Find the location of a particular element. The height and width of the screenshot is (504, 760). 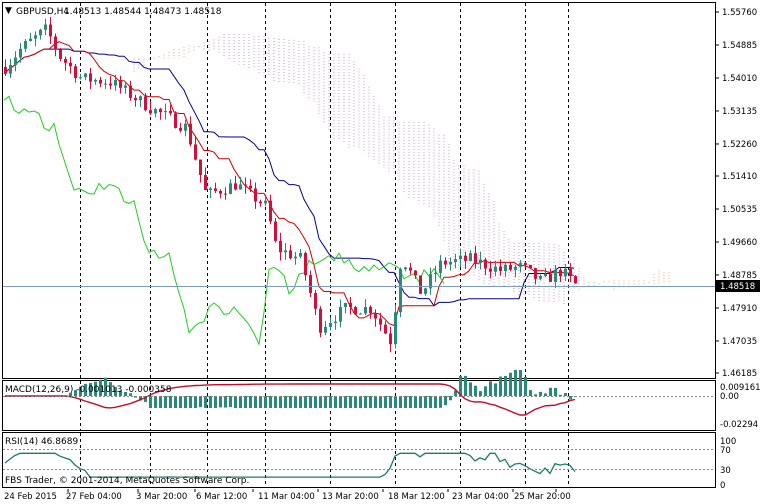

rsi-tick-label: 100 is located at coordinates (728, 442).